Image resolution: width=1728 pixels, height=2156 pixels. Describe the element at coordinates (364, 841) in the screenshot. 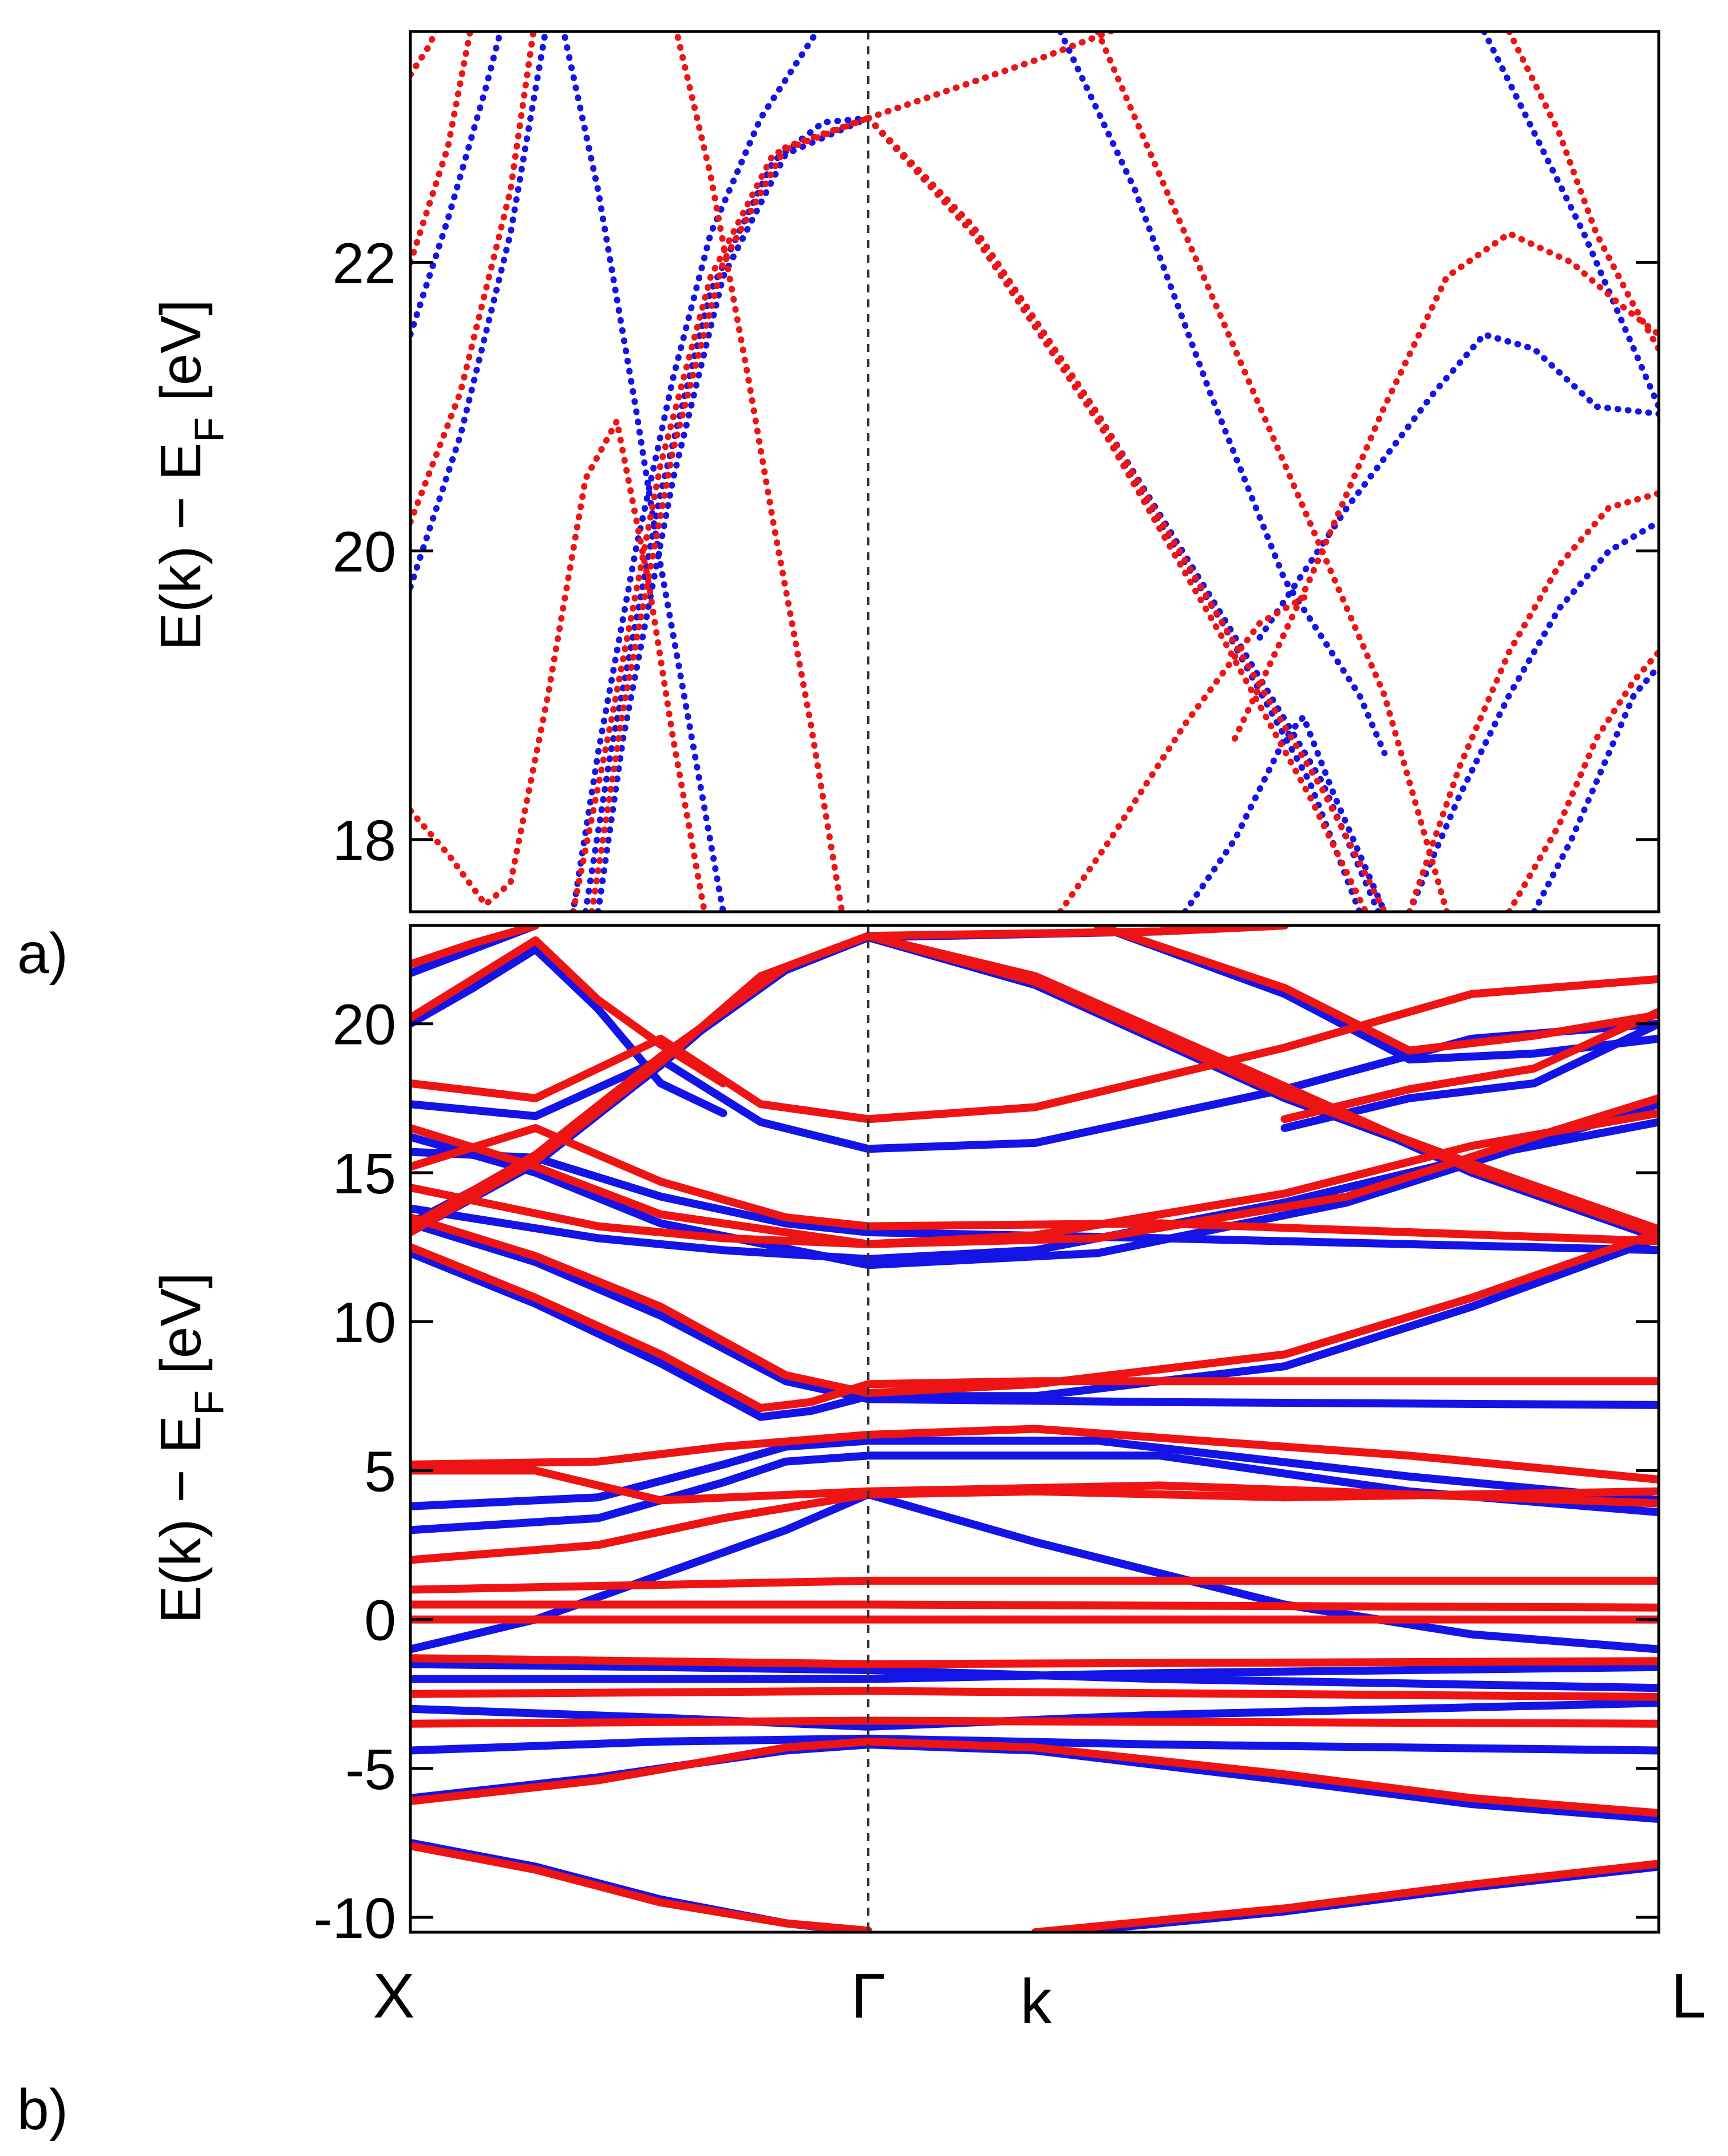

I see `panel-a-ytick-label: 18` at that location.